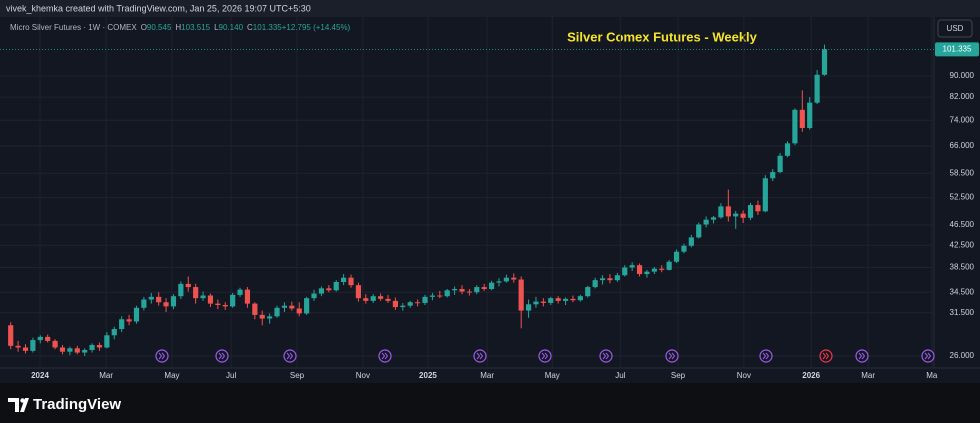  Describe the element at coordinates (195, 27) in the screenshot. I see `legend-value: 103.515` at that location.